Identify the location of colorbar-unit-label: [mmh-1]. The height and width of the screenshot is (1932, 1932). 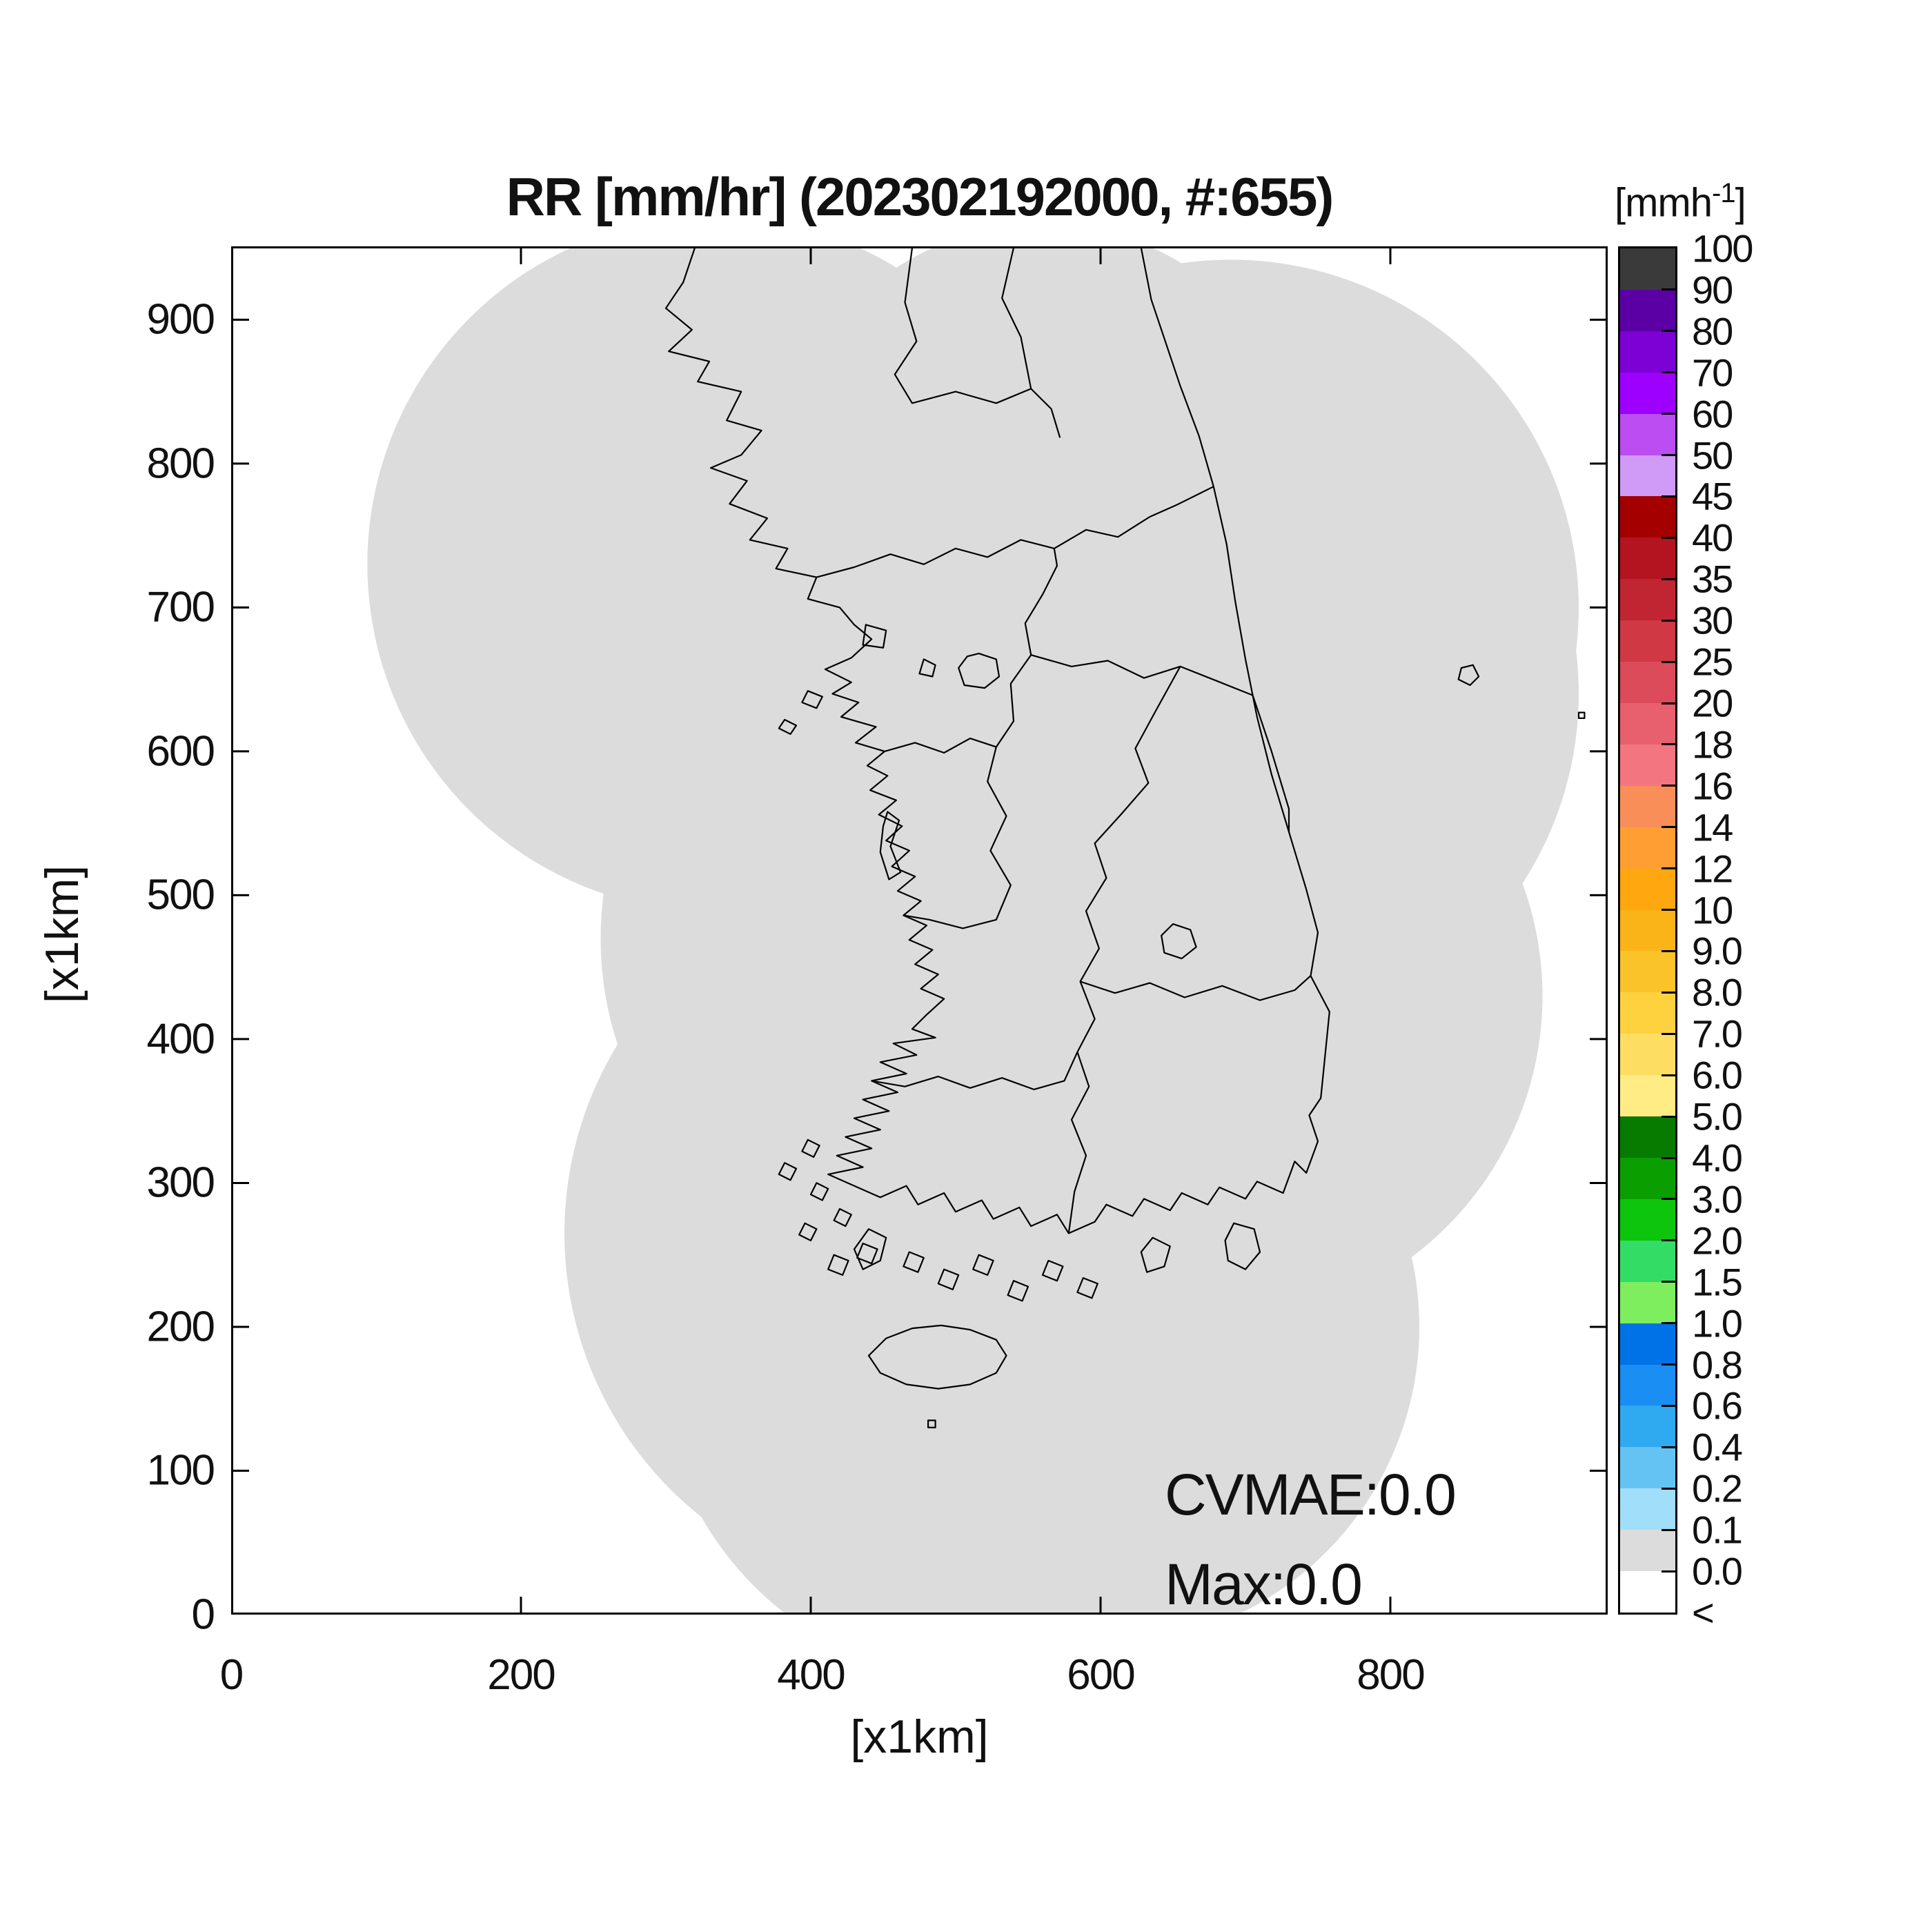
(1680, 202).